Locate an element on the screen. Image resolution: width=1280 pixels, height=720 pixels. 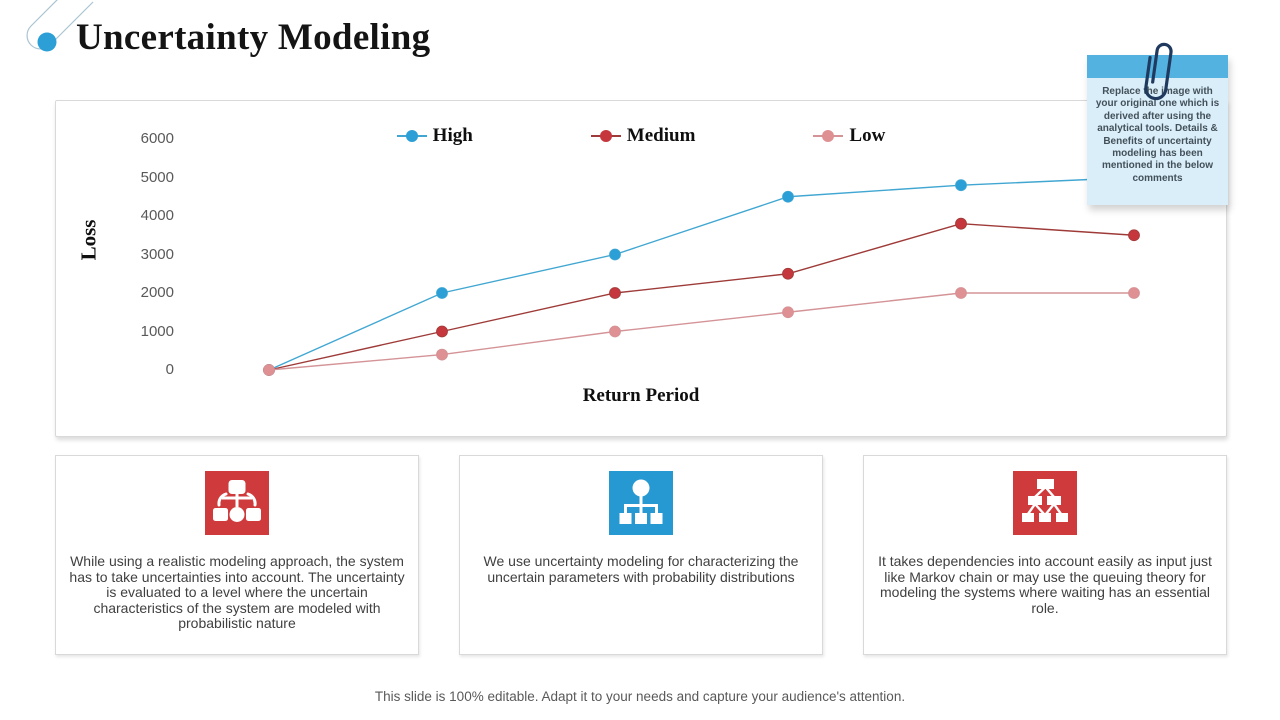
y-tick-label: 4000 is located at coordinates (157, 215).